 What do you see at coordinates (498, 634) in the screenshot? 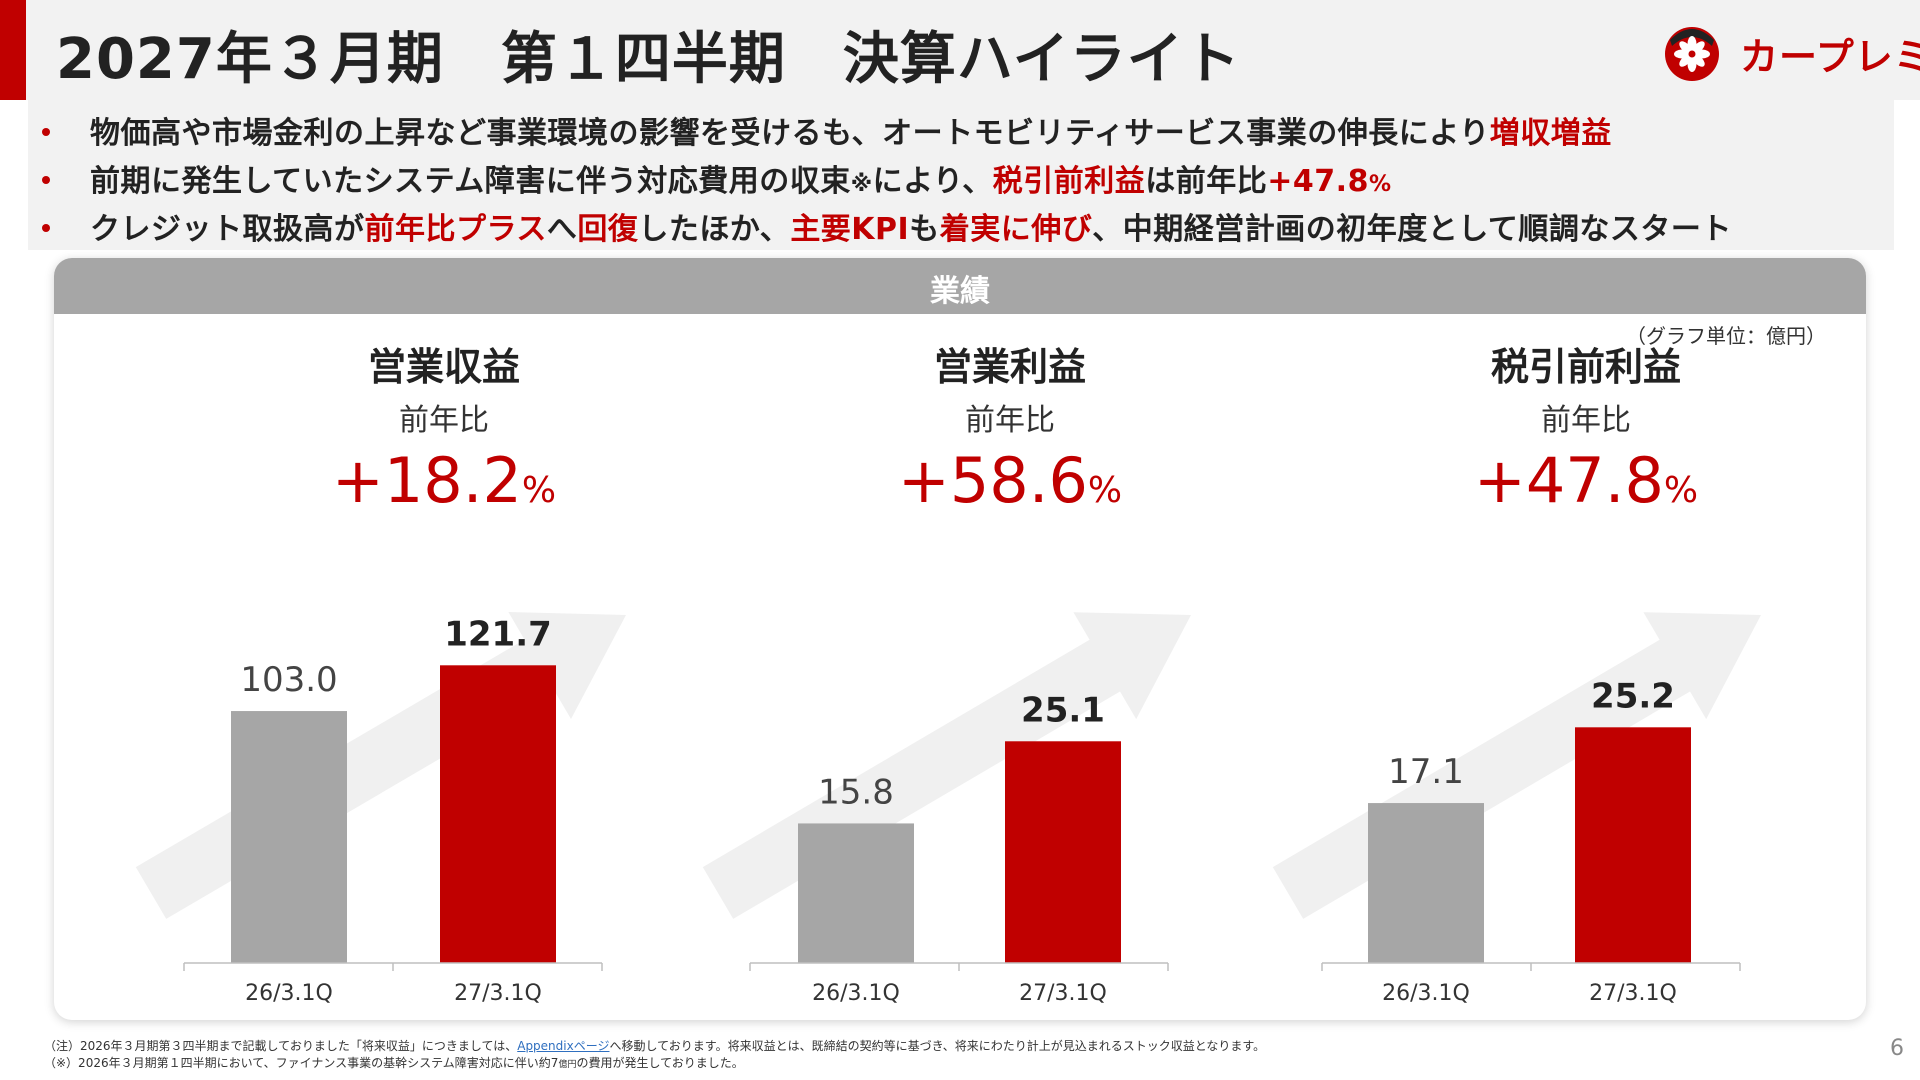
I see `bar-value-label: 121.7` at bounding box center [498, 634].